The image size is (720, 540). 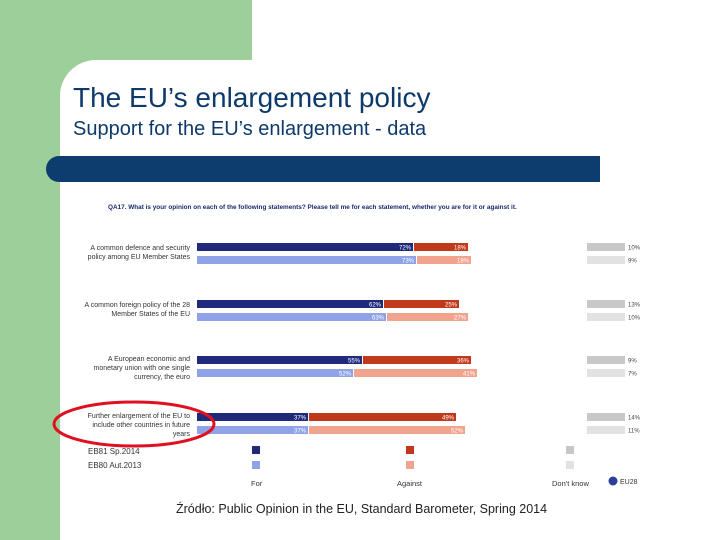 What do you see at coordinates (354, 362) in the screenshot?
I see `label-for: 55%` at bounding box center [354, 362].